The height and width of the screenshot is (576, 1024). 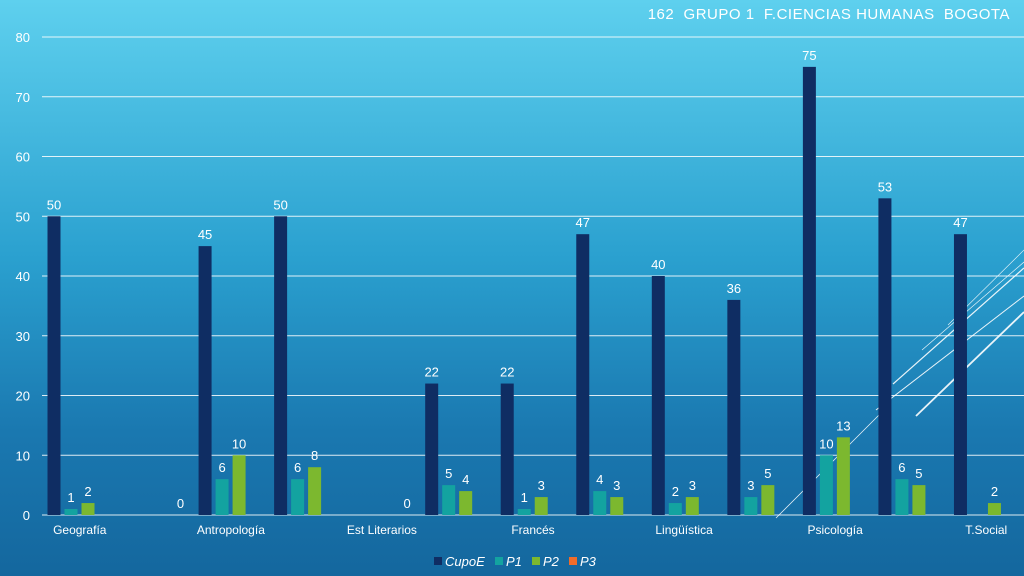 I want to click on x-tick-label: Psicología, so click(x=835, y=530).